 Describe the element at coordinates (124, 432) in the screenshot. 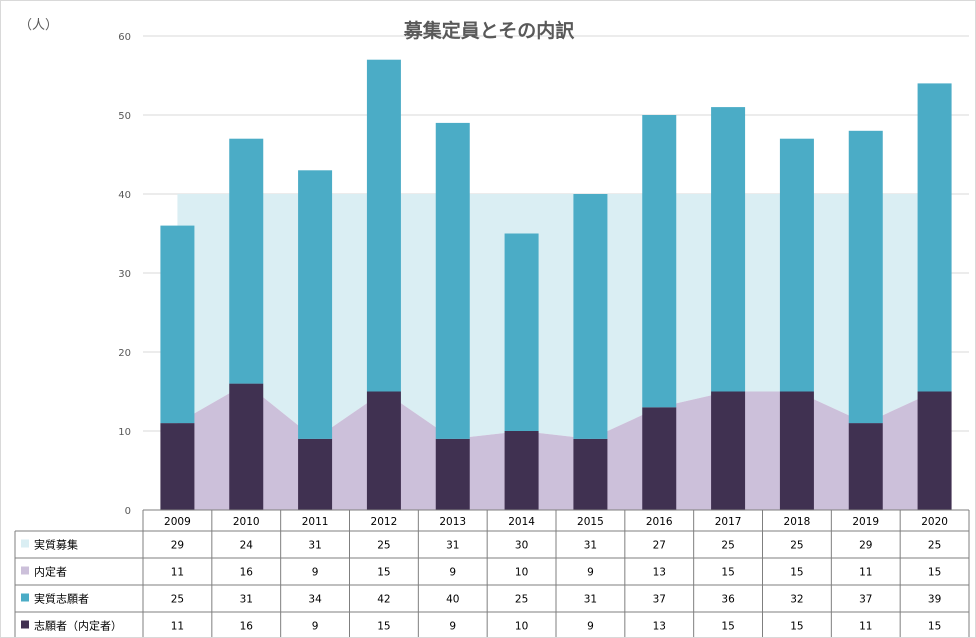

I see `y-tick-label: 10` at that location.